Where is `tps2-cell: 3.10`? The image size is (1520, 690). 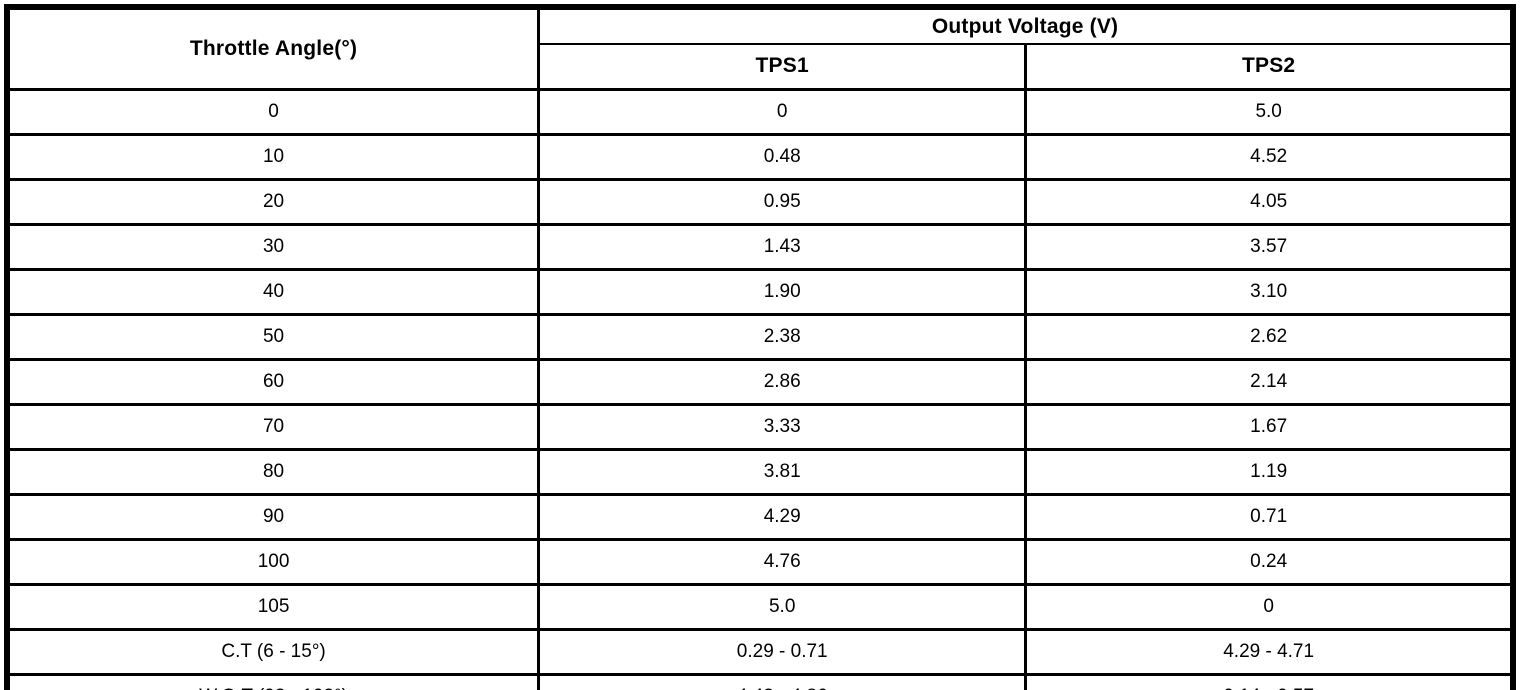
tps2-cell: 3.10 is located at coordinates (1269, 291).